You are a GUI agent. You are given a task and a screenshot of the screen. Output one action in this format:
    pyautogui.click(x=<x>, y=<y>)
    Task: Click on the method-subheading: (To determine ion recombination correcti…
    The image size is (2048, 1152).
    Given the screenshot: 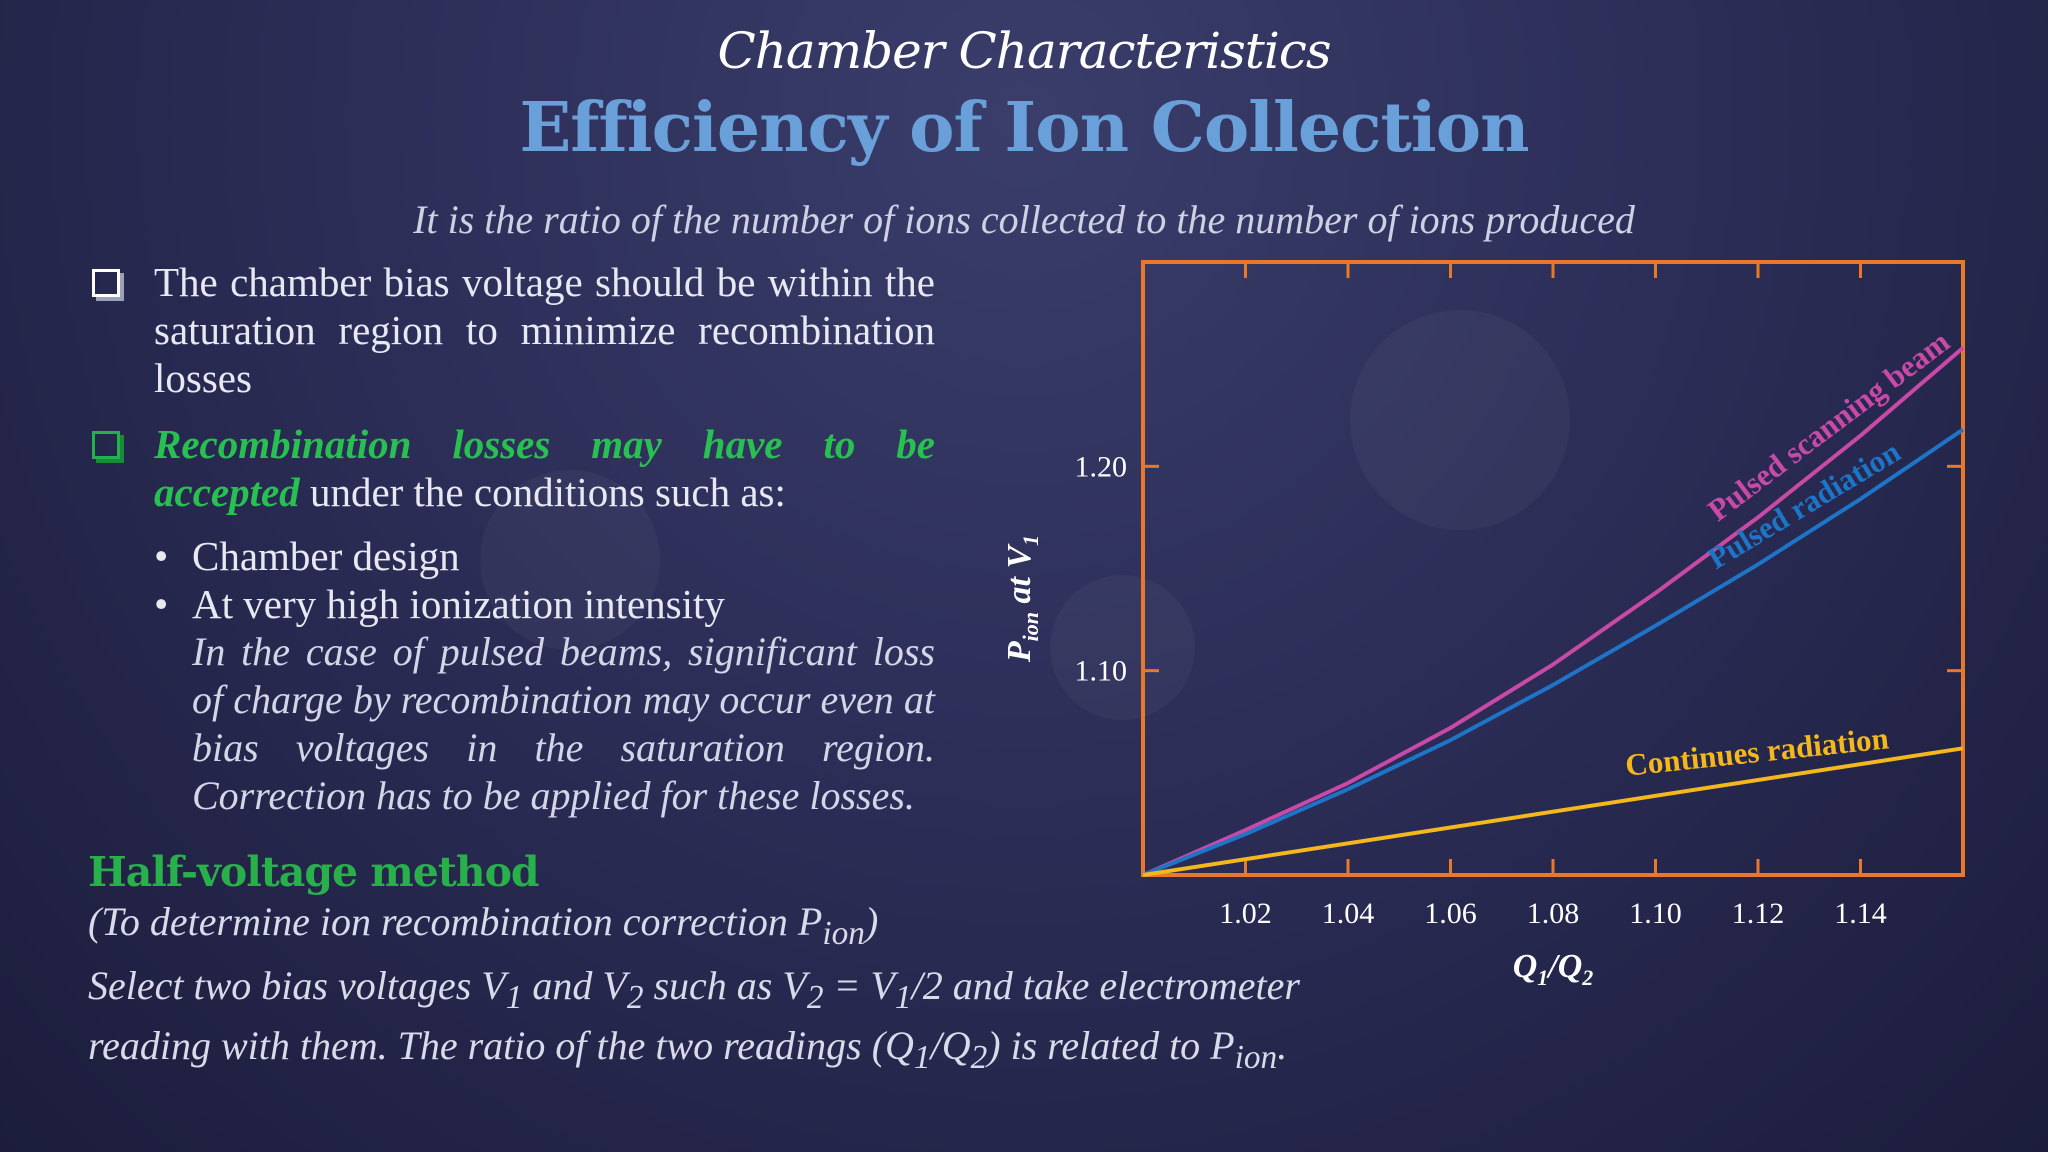 What is the action you would take?
    pyautogui.click(x=483, y=925)
    